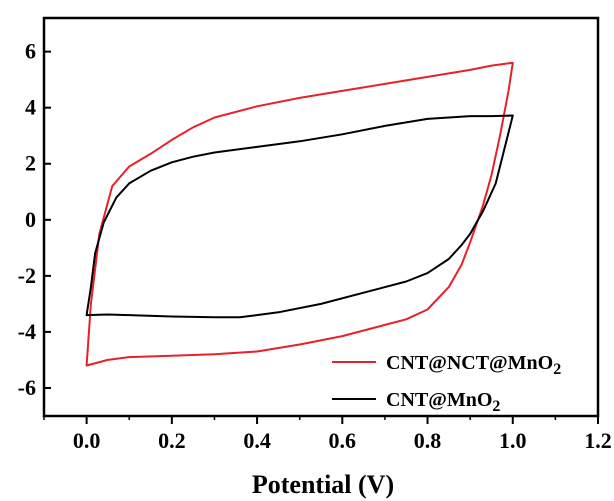 The height and width of the screenshot is (501, 614). I want to click on x-axis-ticks: 0.0 0.2 0.4 0.6 0.8 1.0 1.2, so click(327, 434).